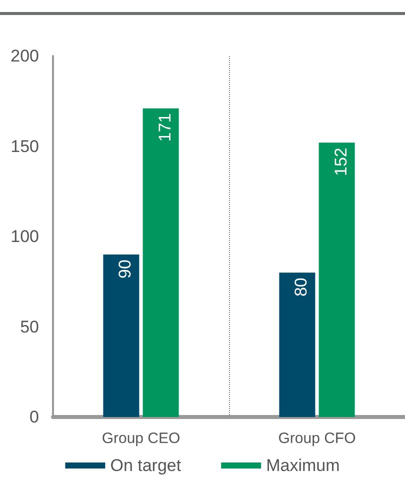  What do you see at coordinates (125, 269) in the screenshot?
I see `data-label: 90` at bounding box center [125, 269].